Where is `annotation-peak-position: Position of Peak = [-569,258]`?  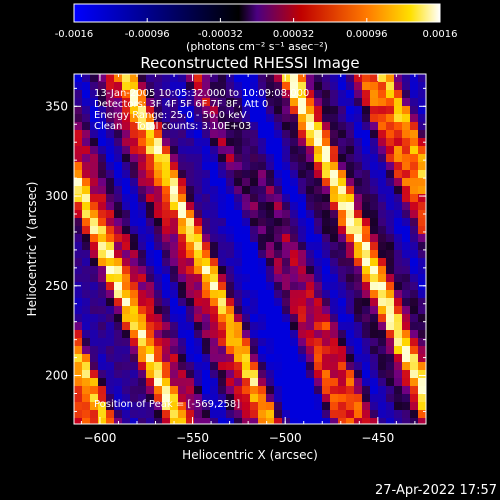 annotation-peak-position: Position of Peak = [-569,258] is located at coordinates (167, 404).